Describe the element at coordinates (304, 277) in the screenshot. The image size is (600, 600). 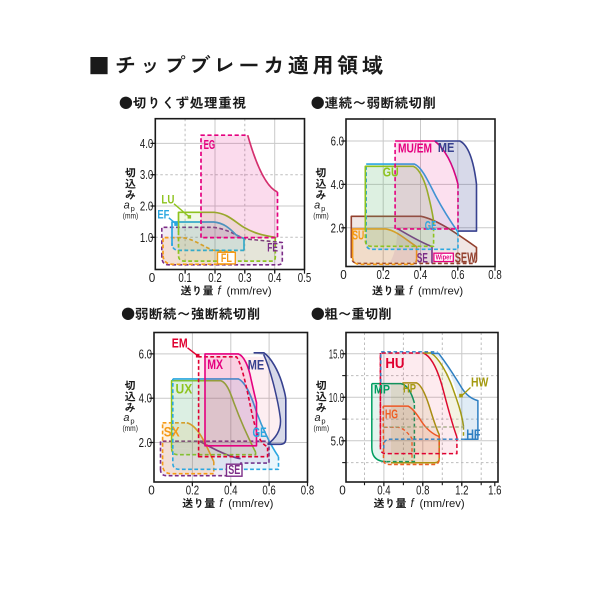
I see `svg-text: 0.5` at that location.